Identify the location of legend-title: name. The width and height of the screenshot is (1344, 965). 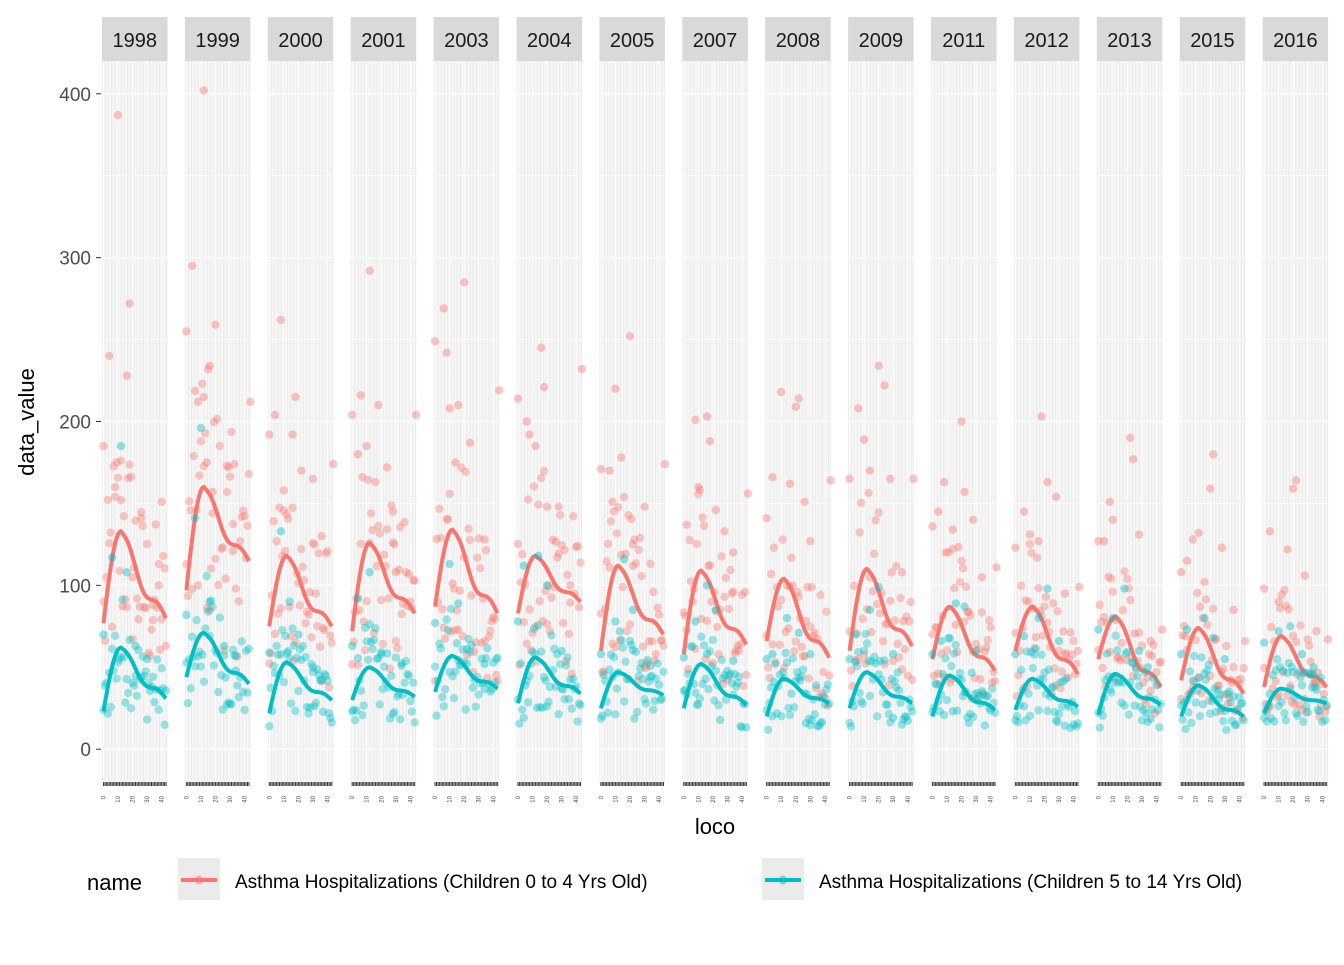
(114, 882).